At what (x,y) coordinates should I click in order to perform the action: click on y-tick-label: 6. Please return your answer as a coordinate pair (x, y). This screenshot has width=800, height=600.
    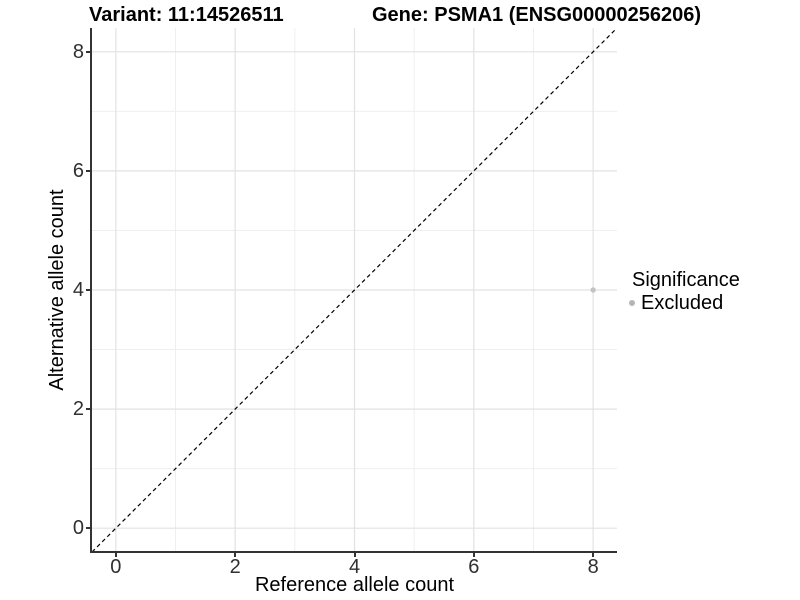
    Looking at the image, I should click on (78, 170).